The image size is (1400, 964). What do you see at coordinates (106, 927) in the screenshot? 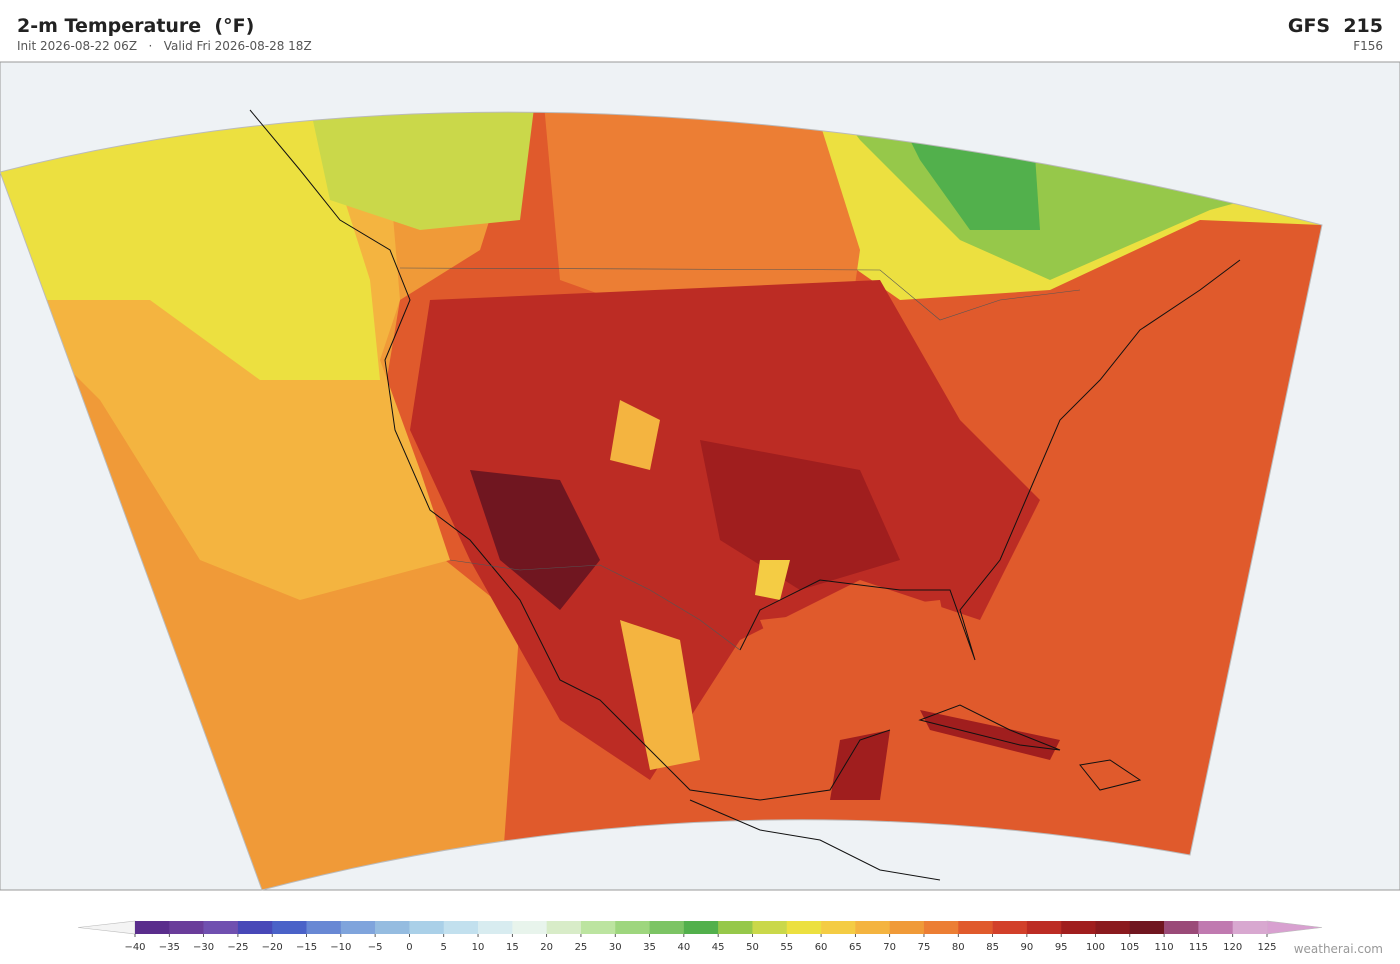
I see `colorbar-under` at bounding box center [106, 927].